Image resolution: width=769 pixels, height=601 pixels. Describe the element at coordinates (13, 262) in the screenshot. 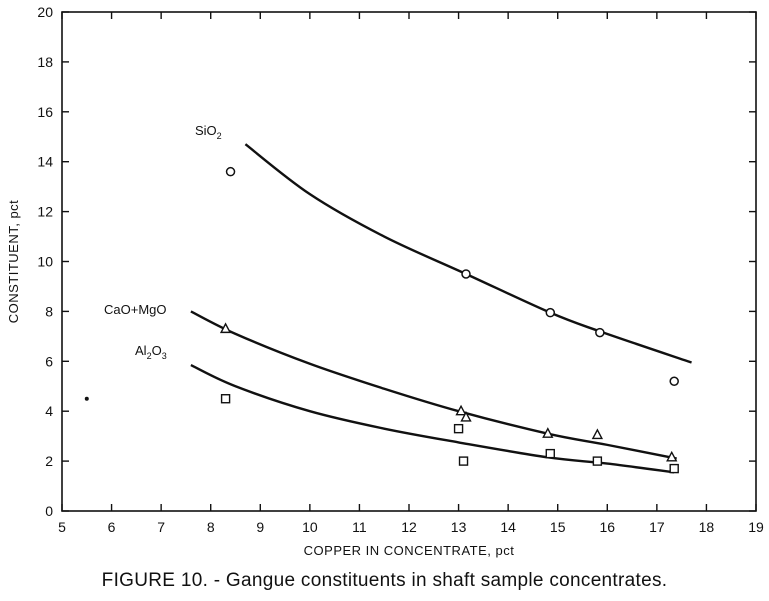

I see `y-axis-title: CONSTITUENT, pct` at that location.